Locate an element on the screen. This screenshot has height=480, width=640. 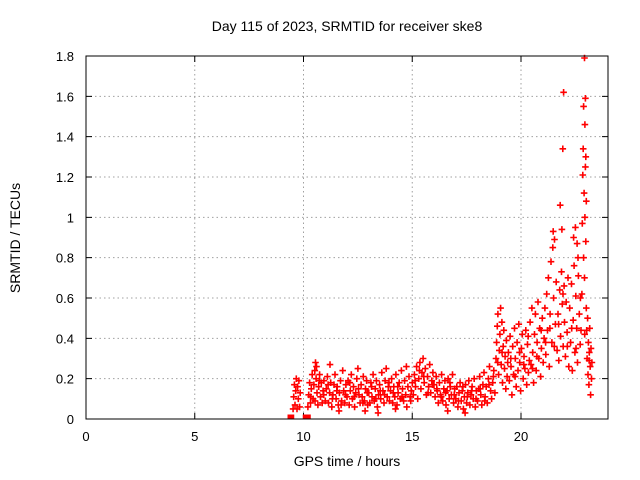
y-tick-label: 0.6 is located at coordinates (65, 298).